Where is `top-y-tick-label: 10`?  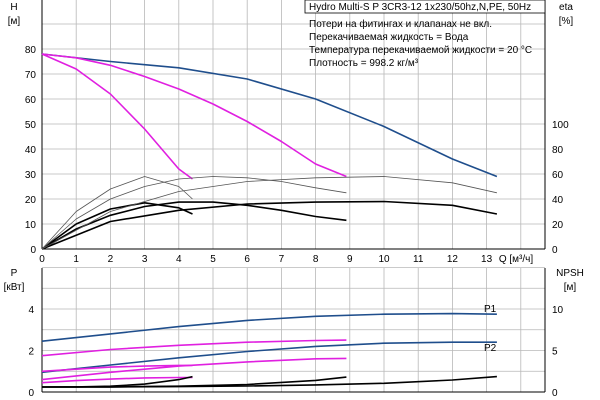
top-y-tick-label: 10 is located at coordinates (31, 225).